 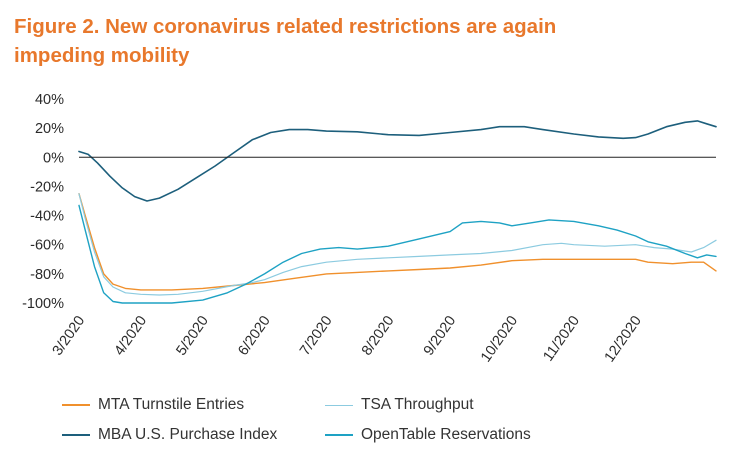 I want to click on legend-swatch-tsa, so click(x=339, y=405).